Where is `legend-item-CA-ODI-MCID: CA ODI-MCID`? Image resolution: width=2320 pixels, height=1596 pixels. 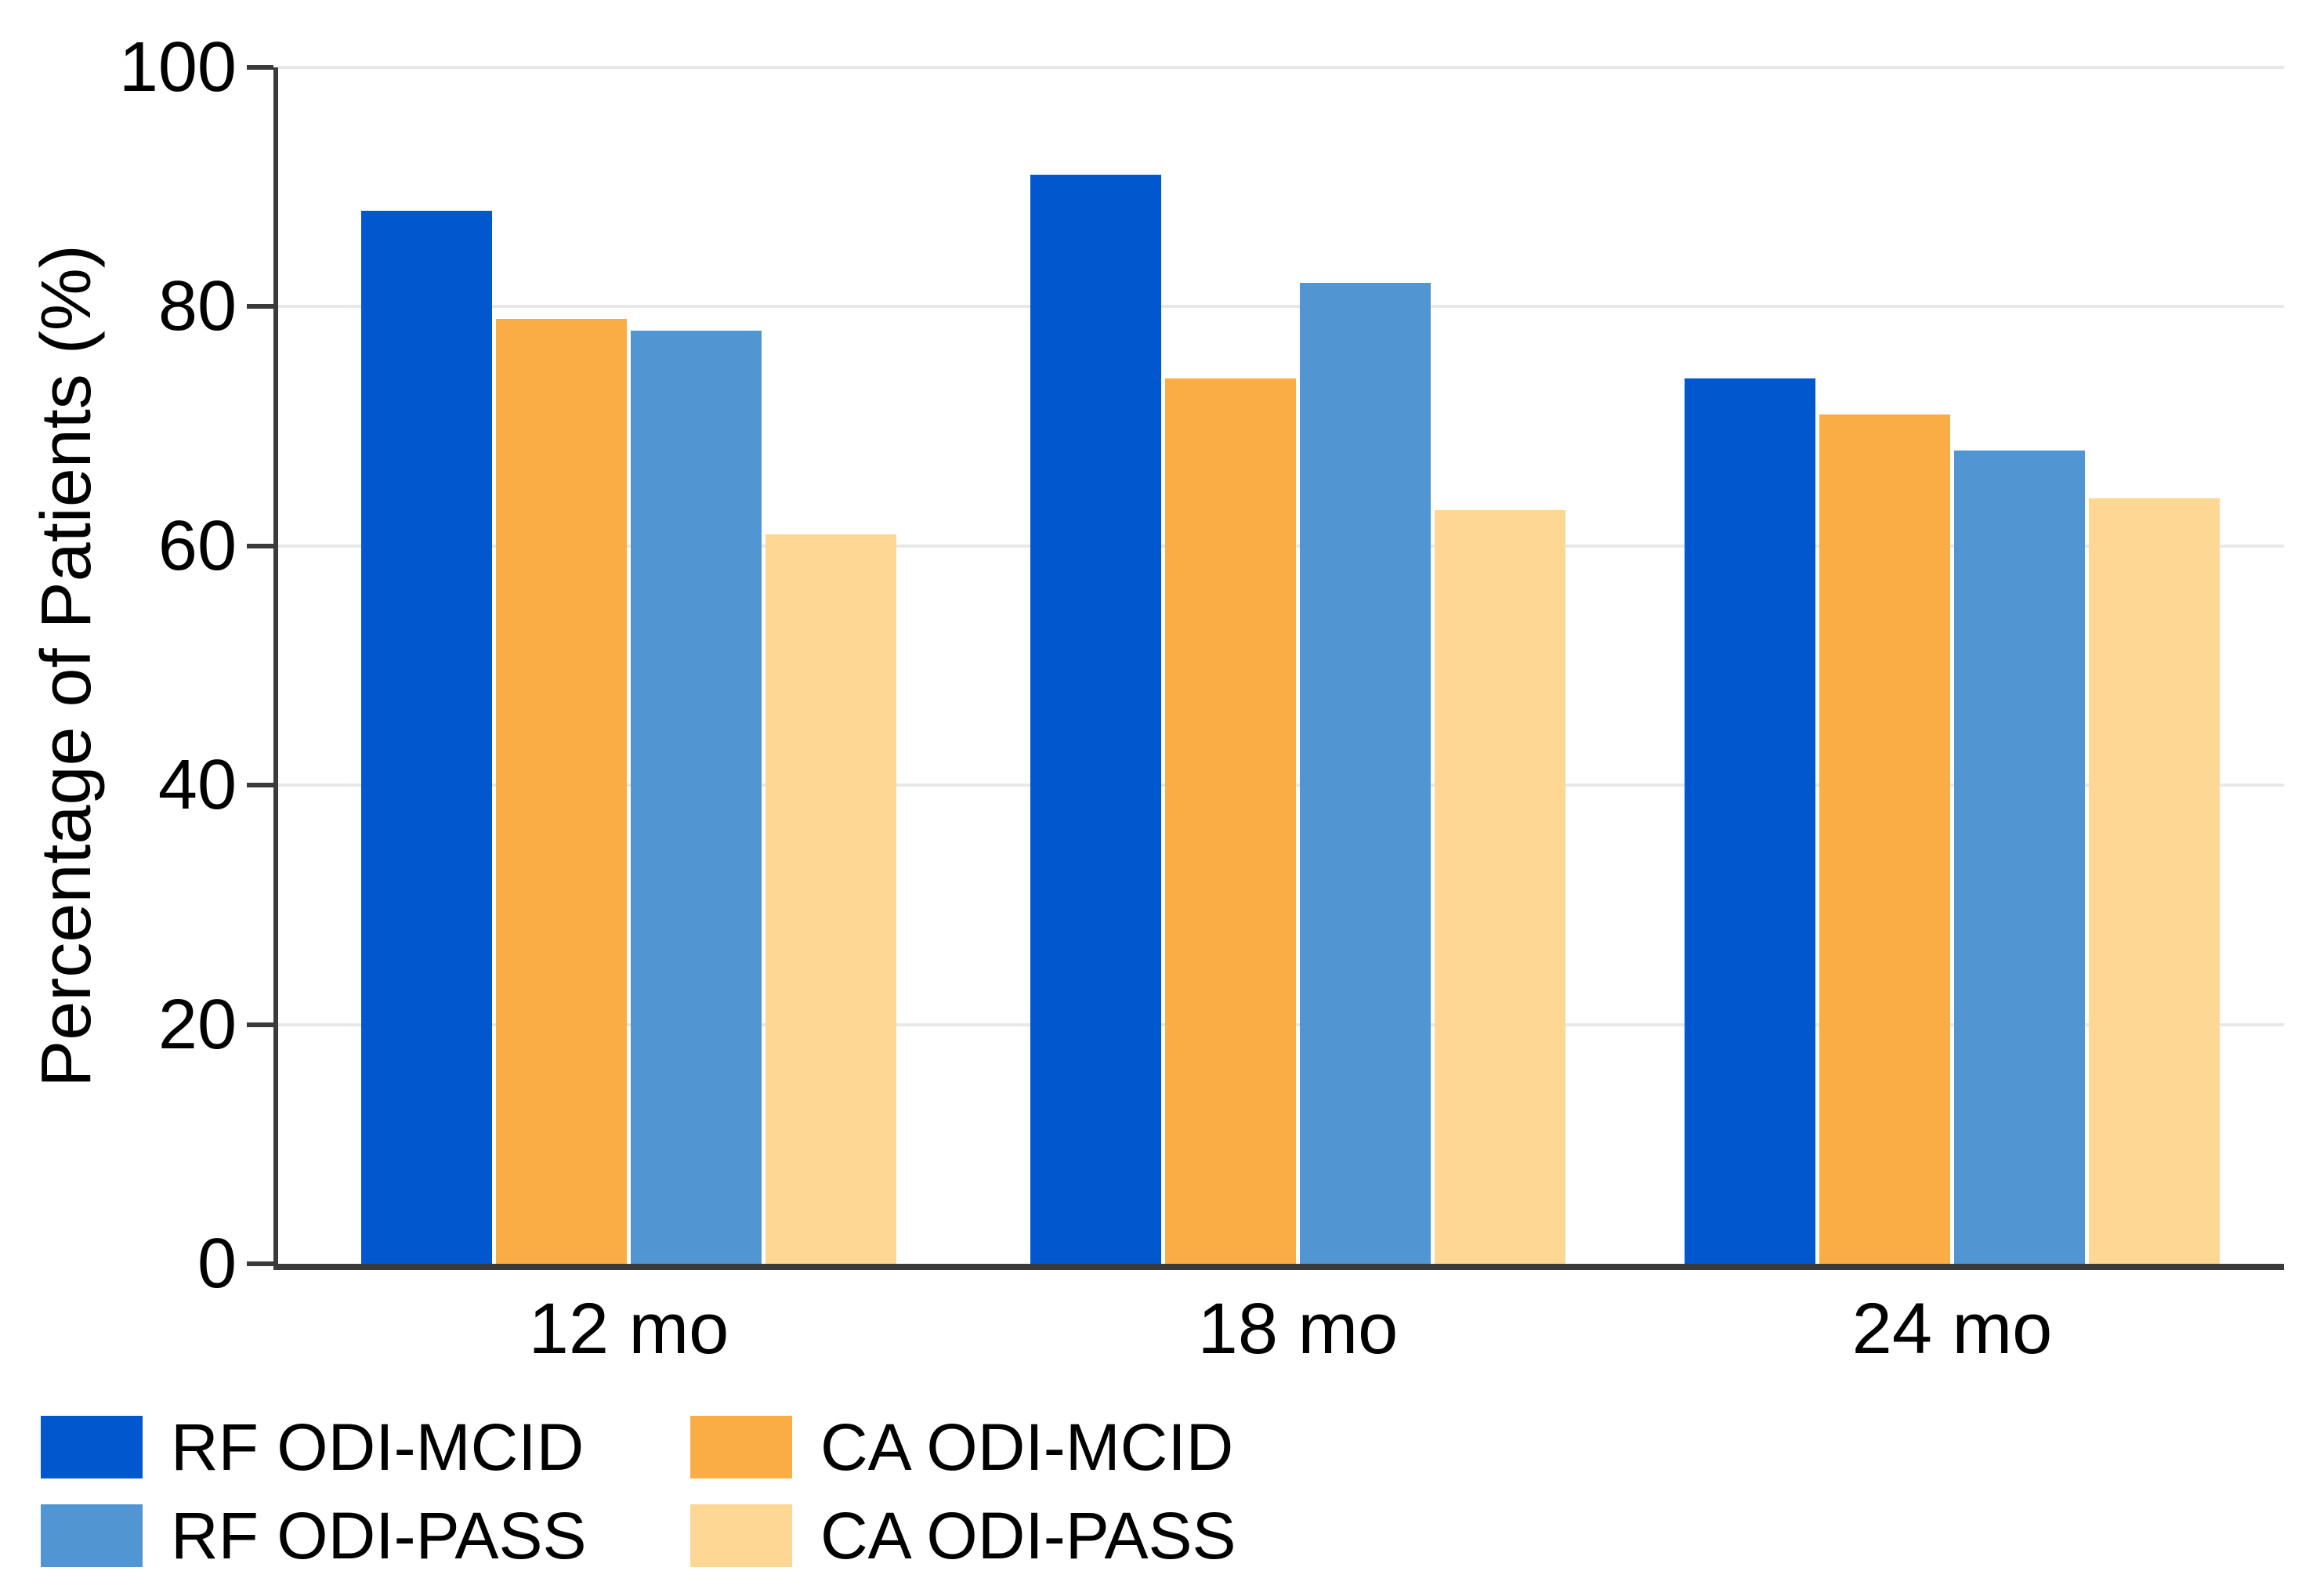
legend-item-CA-ODI-MCID: CA ODI-MCID is located at coordinates (1015, 1447).